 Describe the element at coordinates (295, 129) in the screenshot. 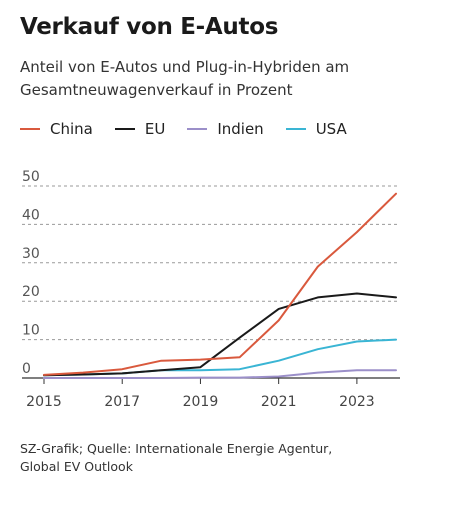

I see `legend-swatch-usa` at that location.